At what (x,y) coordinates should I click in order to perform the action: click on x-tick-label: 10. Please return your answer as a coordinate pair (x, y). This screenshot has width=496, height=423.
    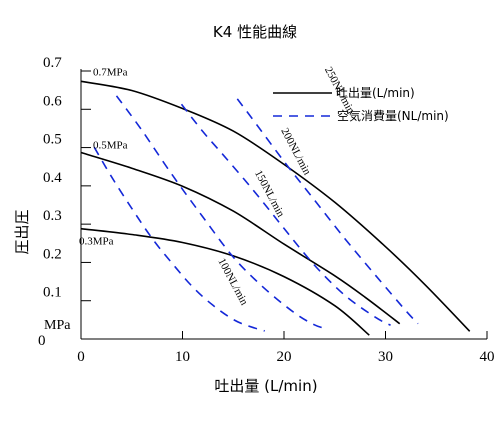
    Looking at the image, I should click on (182, 357).